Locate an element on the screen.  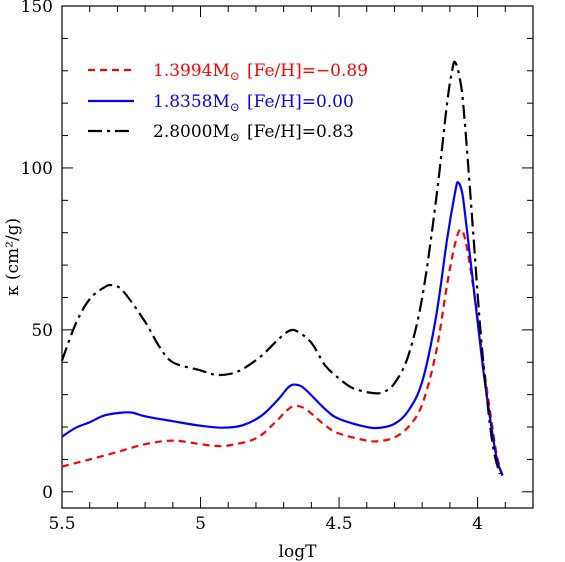
legend-entry-1: 1.3994M⊙ [Fe/H]=−0.89 is located at coordinates (260, 72).